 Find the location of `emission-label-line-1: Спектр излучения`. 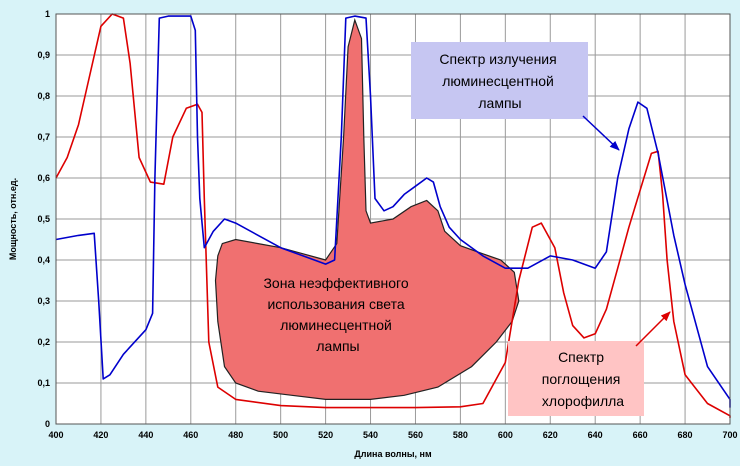

emission-label-line-1: Спектр излучения is located at coordinates (497, 59).